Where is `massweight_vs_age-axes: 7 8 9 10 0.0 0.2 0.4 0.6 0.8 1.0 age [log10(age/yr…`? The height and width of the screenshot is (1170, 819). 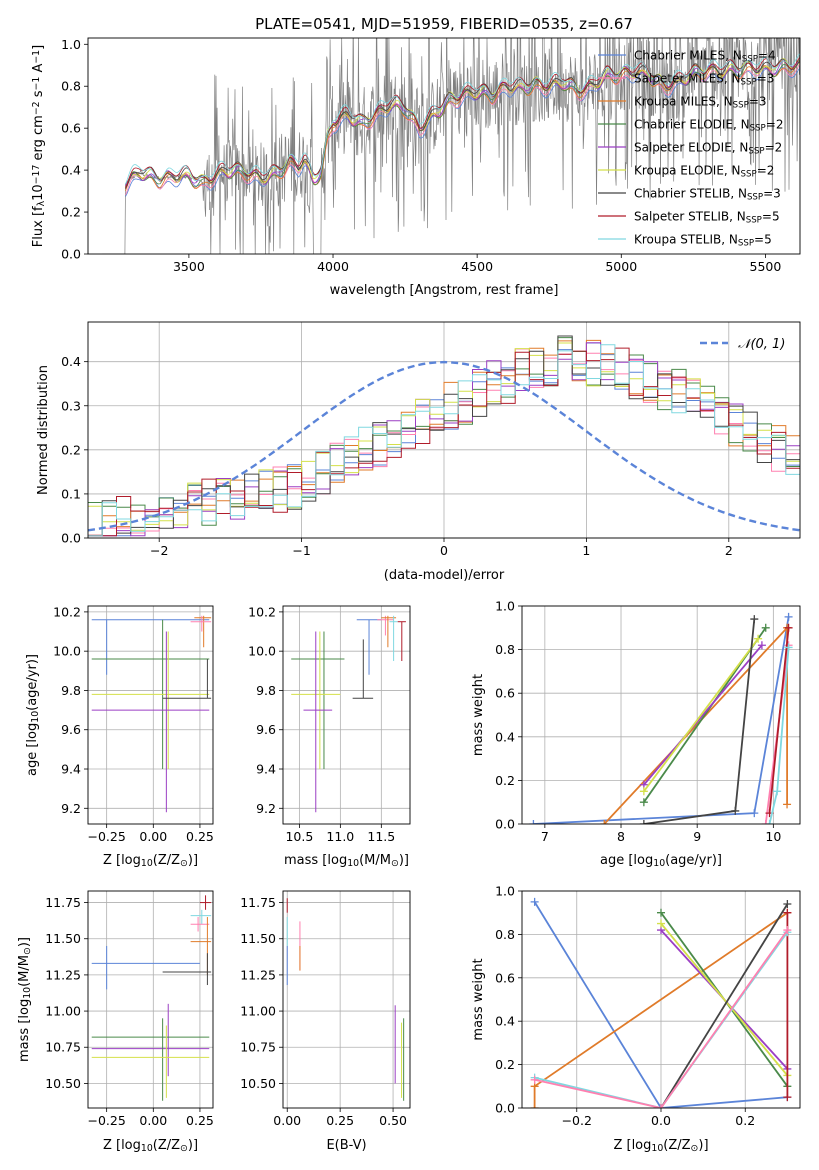 massweight_vs_age-axes: 7 8 9 10 0.0 0.2 0.4 0.6 0.8 1.0 age [log10(age/yr… is located at coordinates (636, 734).